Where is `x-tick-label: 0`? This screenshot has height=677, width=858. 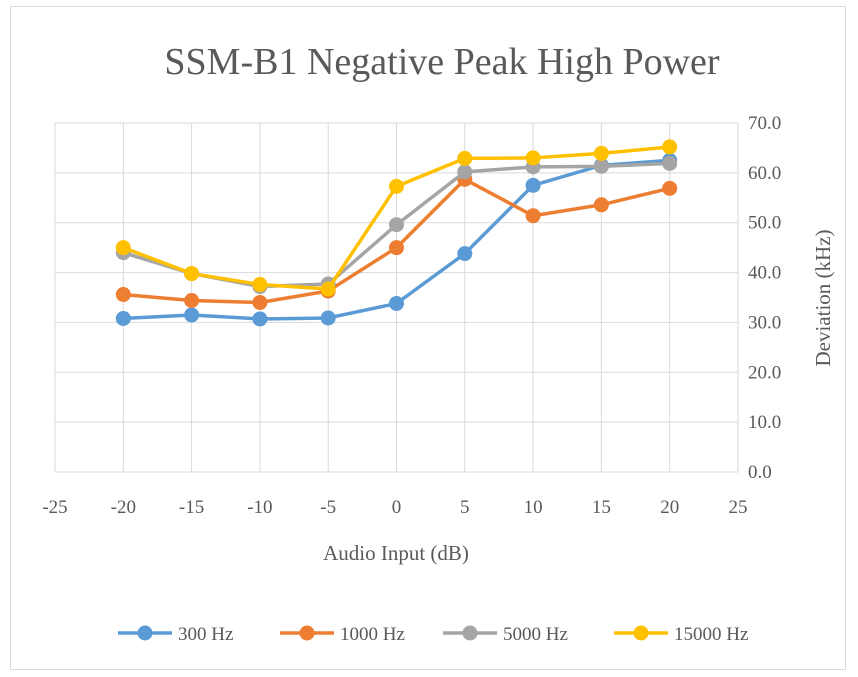 x-tick-label: 0 is located at coordinates (397, 507).